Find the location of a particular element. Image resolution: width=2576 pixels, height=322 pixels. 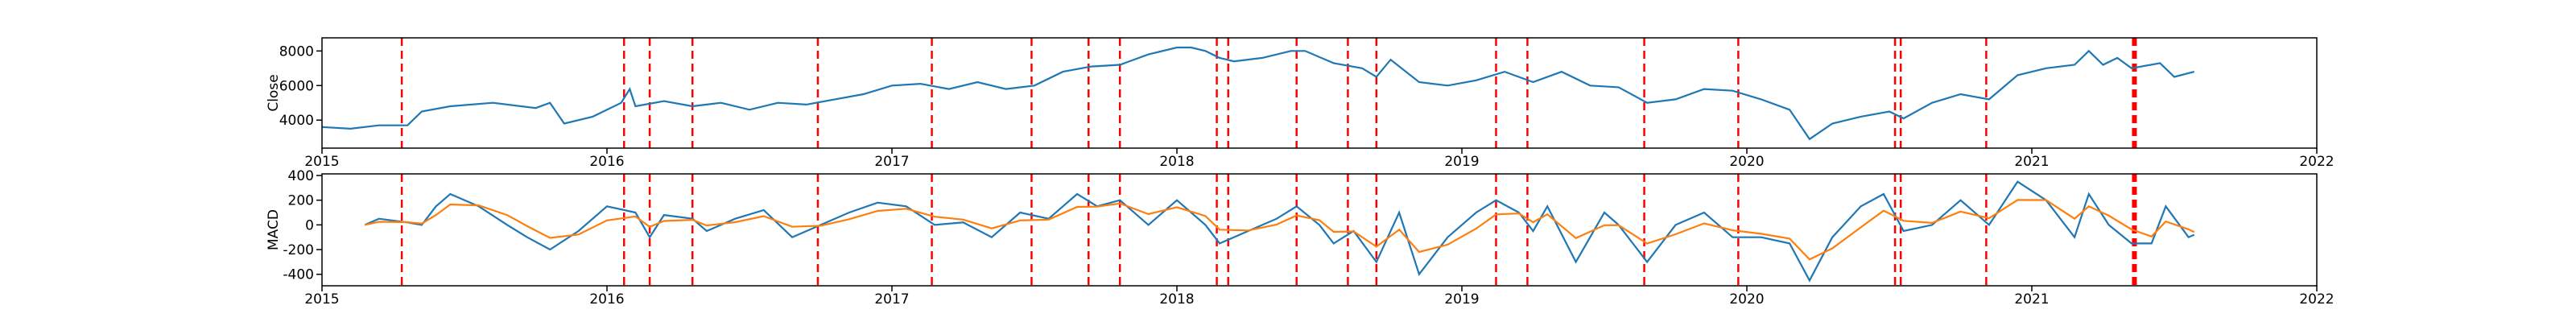

y-tick-label: 4000 is located at coordinates (296, 121).